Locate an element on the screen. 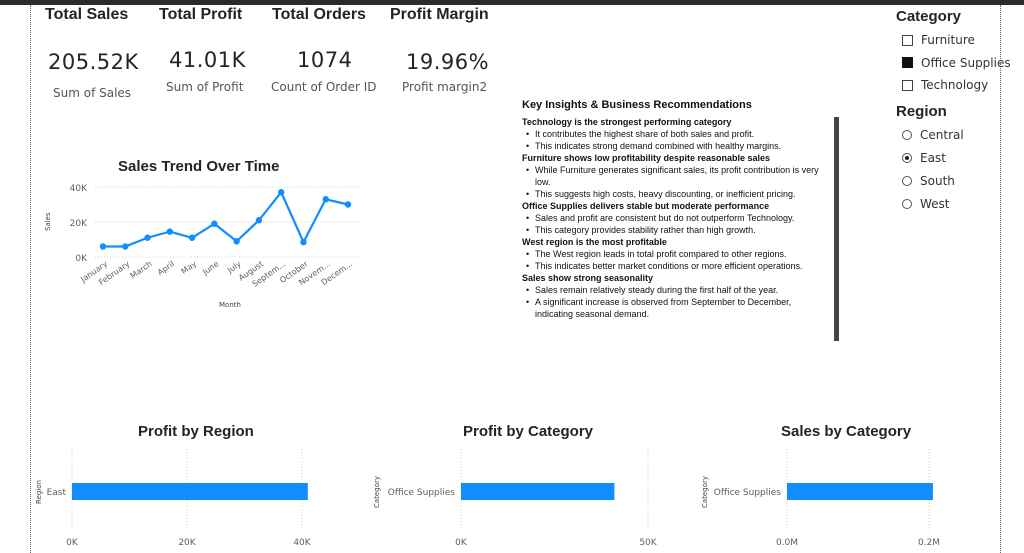  kpi-total-profit-title: Total Profit is located at coordinates (201, 14).